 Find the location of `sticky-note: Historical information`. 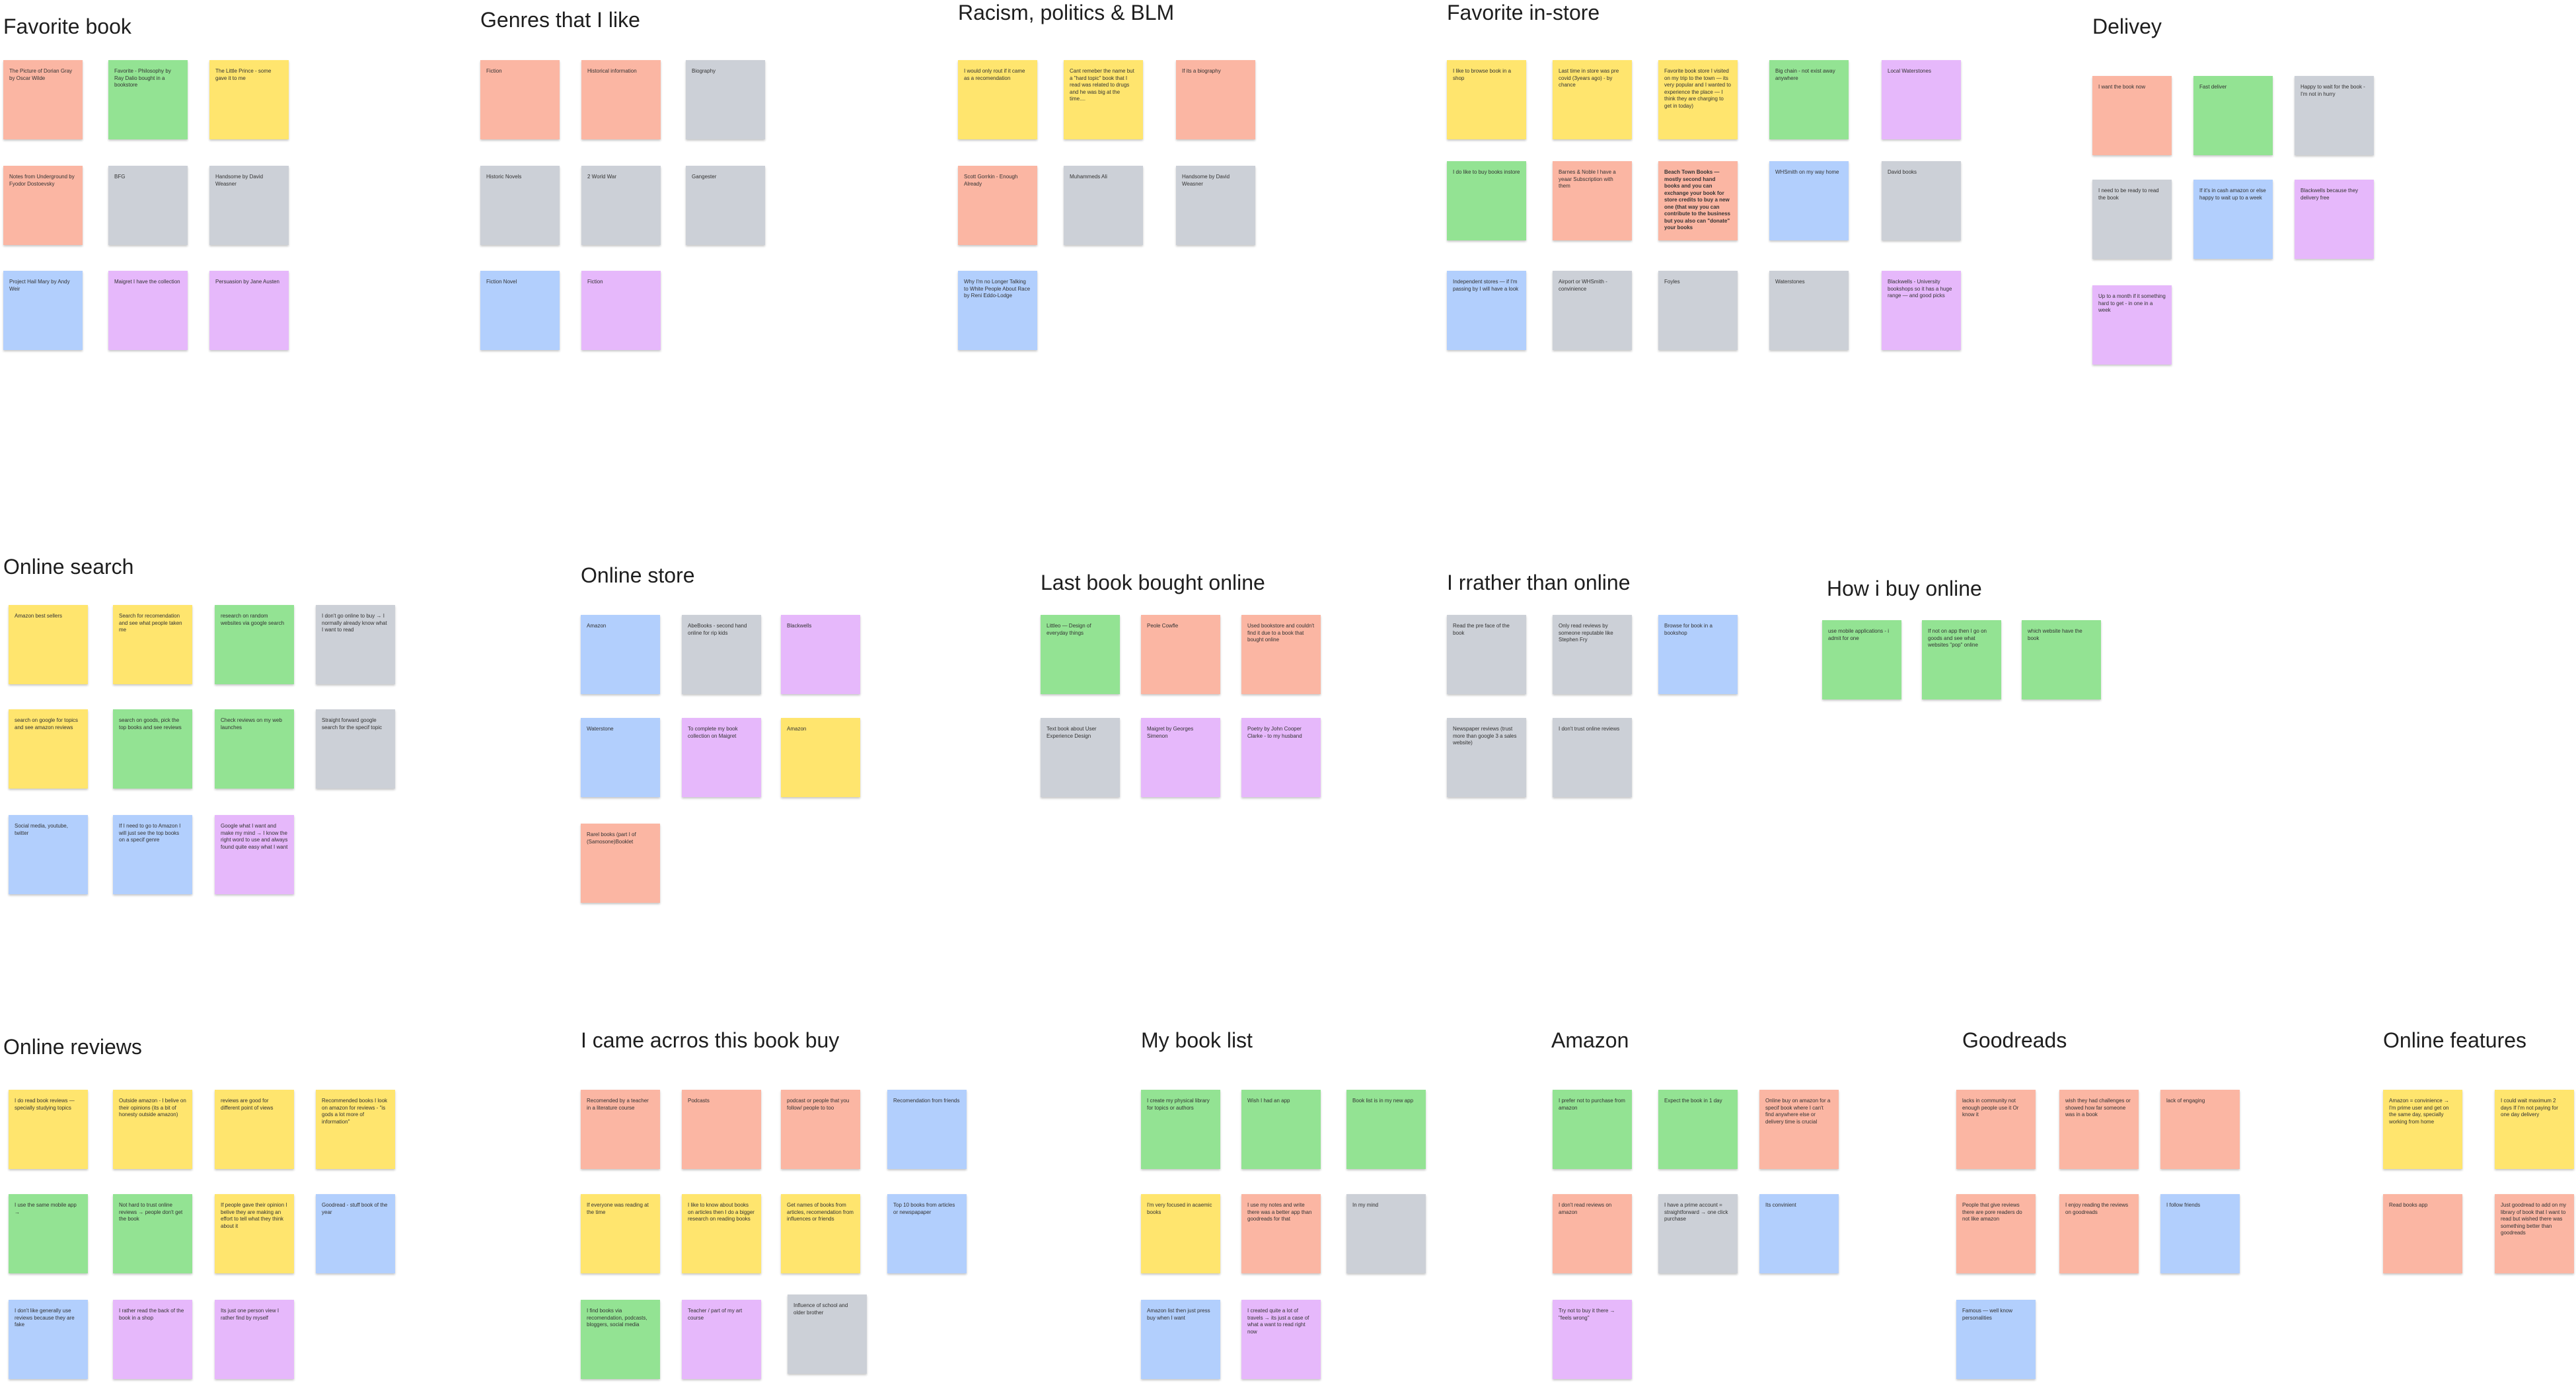

sticky-note: Historical information is located at coordinates (621, 99).